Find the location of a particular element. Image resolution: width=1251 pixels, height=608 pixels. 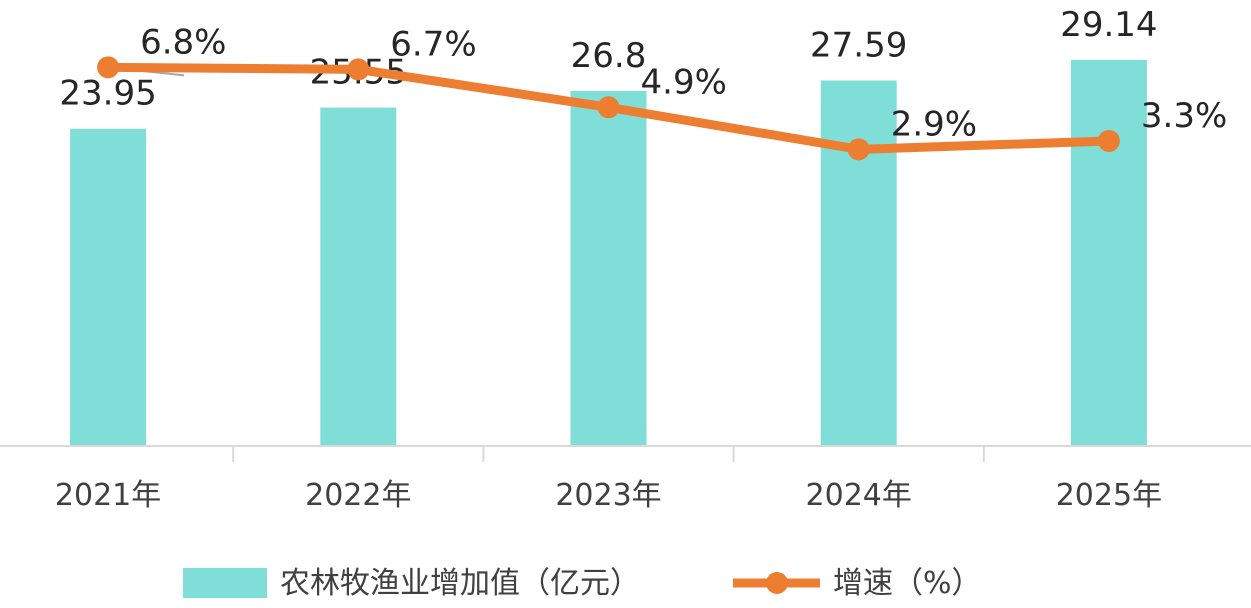

rate-data-label: 4.9% is located at coordinates (684, 82).